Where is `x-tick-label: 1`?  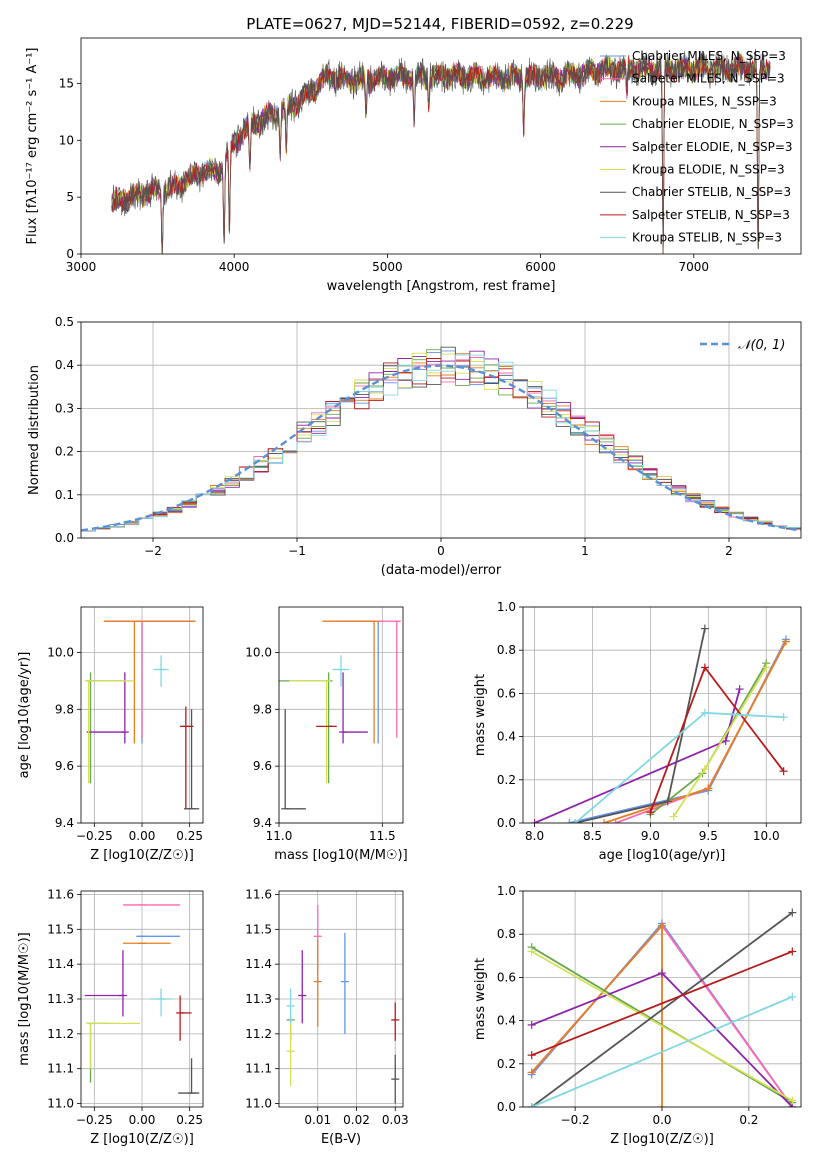 x-tick-label: 1 is located at coordinates (585, 551).